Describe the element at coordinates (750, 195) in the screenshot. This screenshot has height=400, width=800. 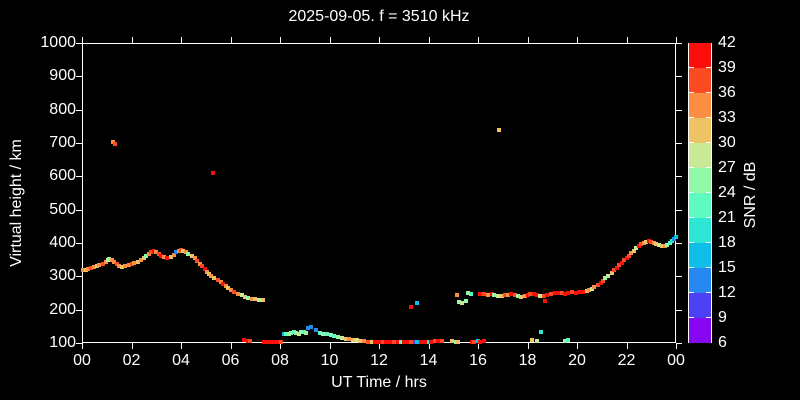
I see `colorbar-label: SNR / dB` at that location.